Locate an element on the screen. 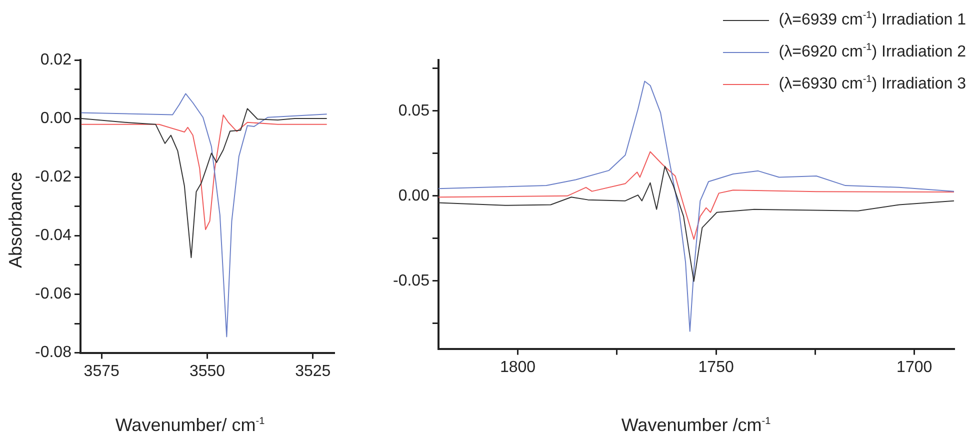 Image resolution: width=972 pixels, height=440 pixels. legend-label: (λ=6920 cm$^{-1}$) Irradiation 2 is located at coordinates (872, 52).